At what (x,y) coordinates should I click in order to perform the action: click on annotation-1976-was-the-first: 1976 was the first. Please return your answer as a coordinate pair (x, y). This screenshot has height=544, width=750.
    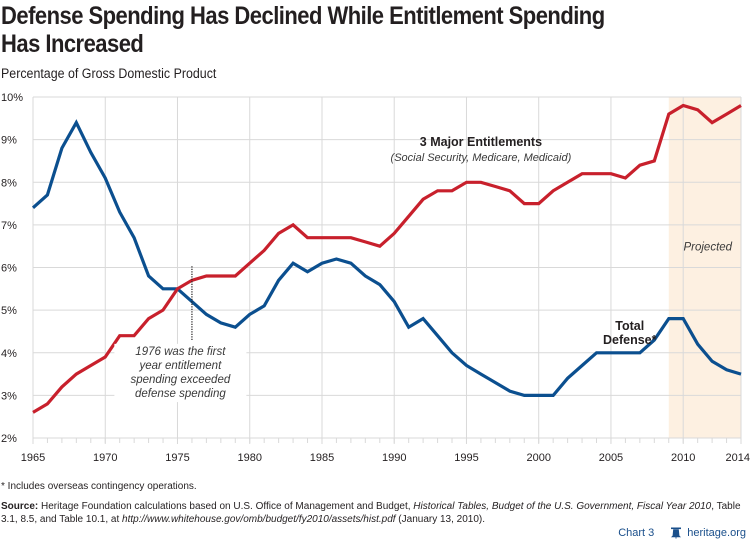
    Looking at the image, I should click on (180, 352).